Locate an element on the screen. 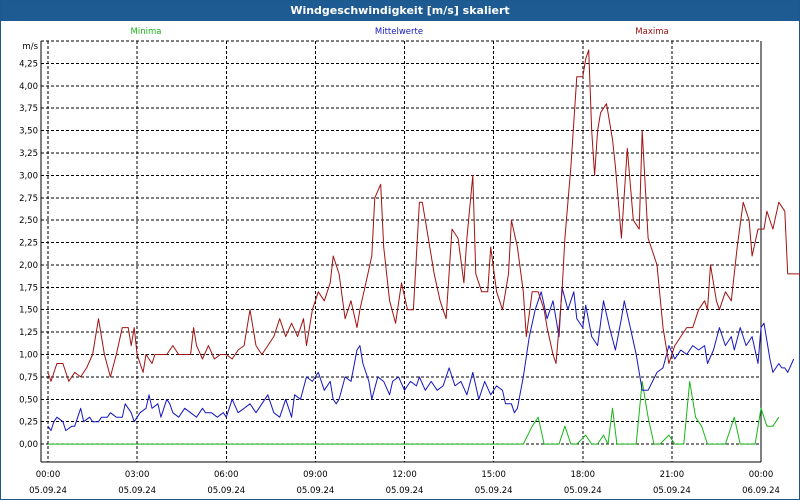 The height and width of the screenshot is (501, 800). y-tick-label: 3,00 is located at coordinates (28, 176).